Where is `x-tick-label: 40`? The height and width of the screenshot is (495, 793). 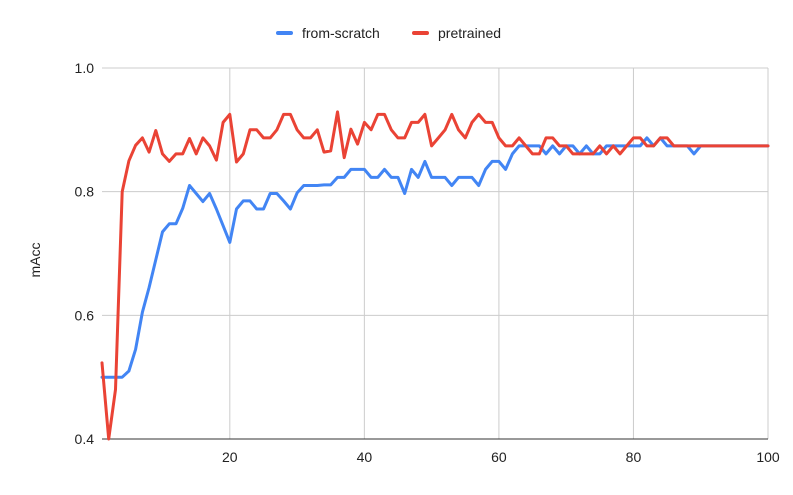
x-tick-label: 40 is located at coordinates (365, 457).